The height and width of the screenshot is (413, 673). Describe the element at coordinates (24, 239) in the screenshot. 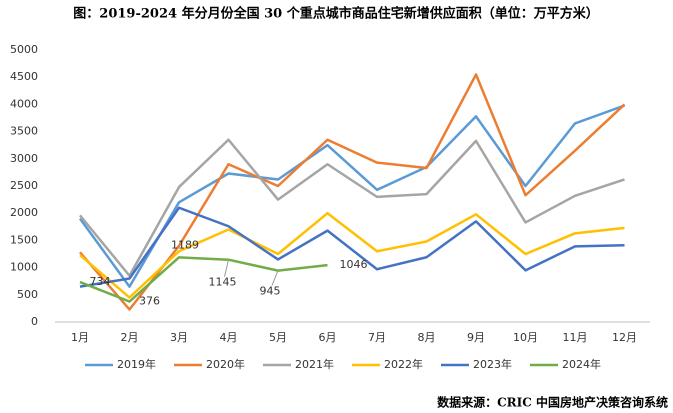

I see `y-tick-label: 1500` at that location.